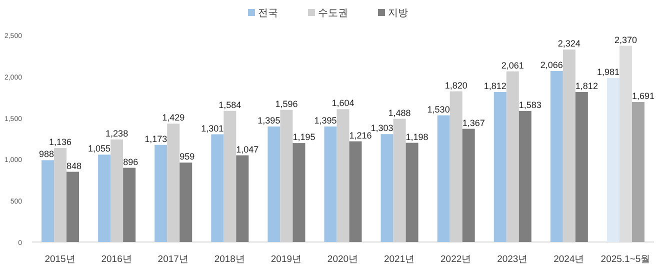 The image size is (658, 269). What do you see at coordinates (569, 259) in the screenshot?
I see `x-tick-label: 2024년` at bounding box center [569, 259].